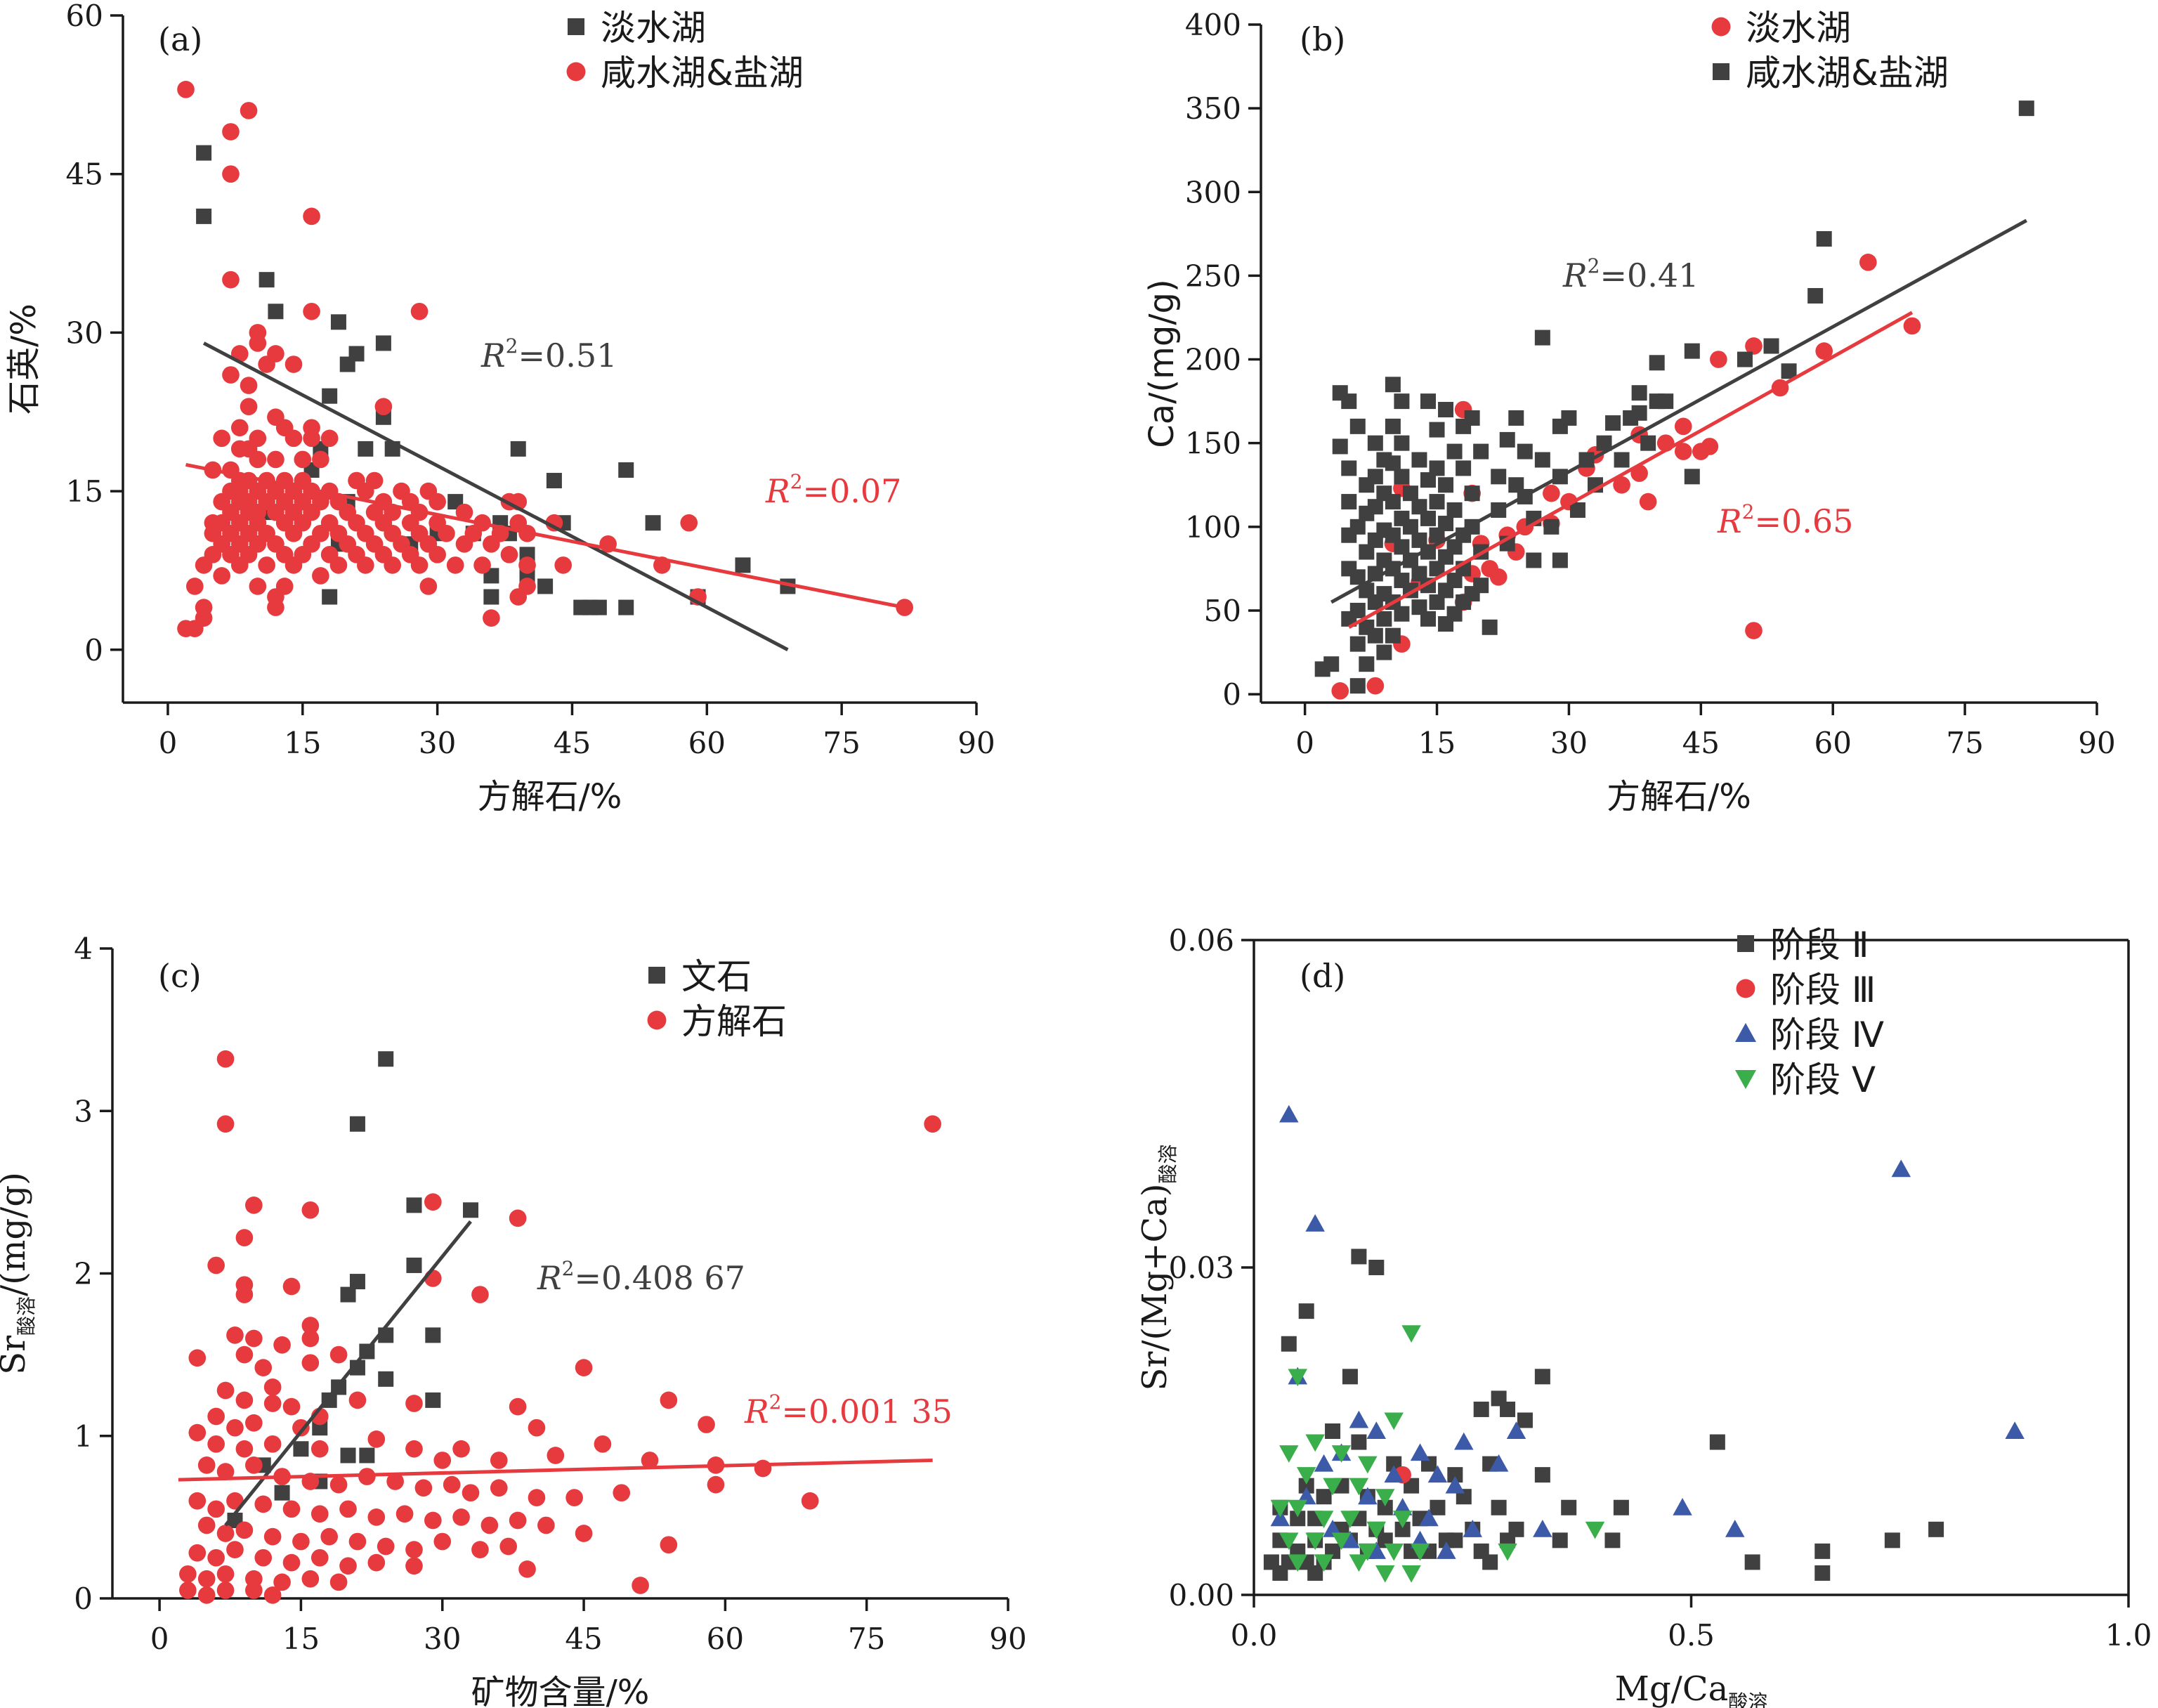  What do you see at coordinates (19, 1273) in the screenshot?
I see `y-axis-label: Sr酸溶/(mg/g)` at bounding box center [19, 1273].